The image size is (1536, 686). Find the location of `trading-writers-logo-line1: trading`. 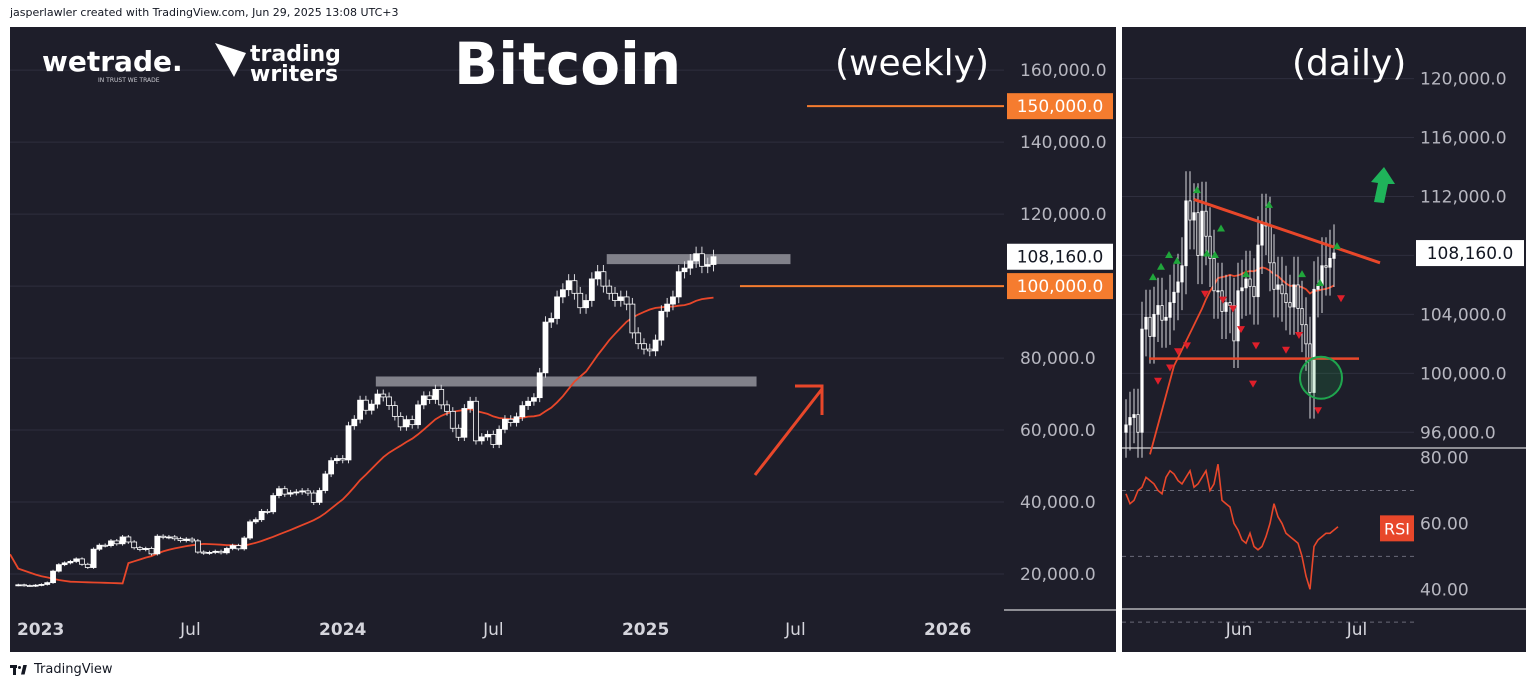

trading-writers-logo-line1: trading is located at coordinates (295, 54).